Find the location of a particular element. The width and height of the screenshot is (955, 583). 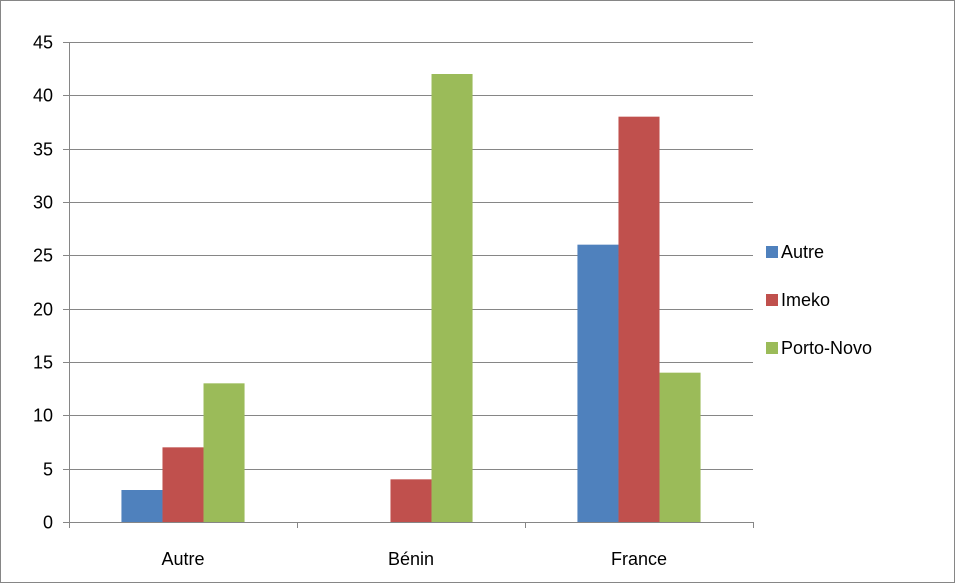

y-tick-label: 30 is located at coordinates (43, 203).